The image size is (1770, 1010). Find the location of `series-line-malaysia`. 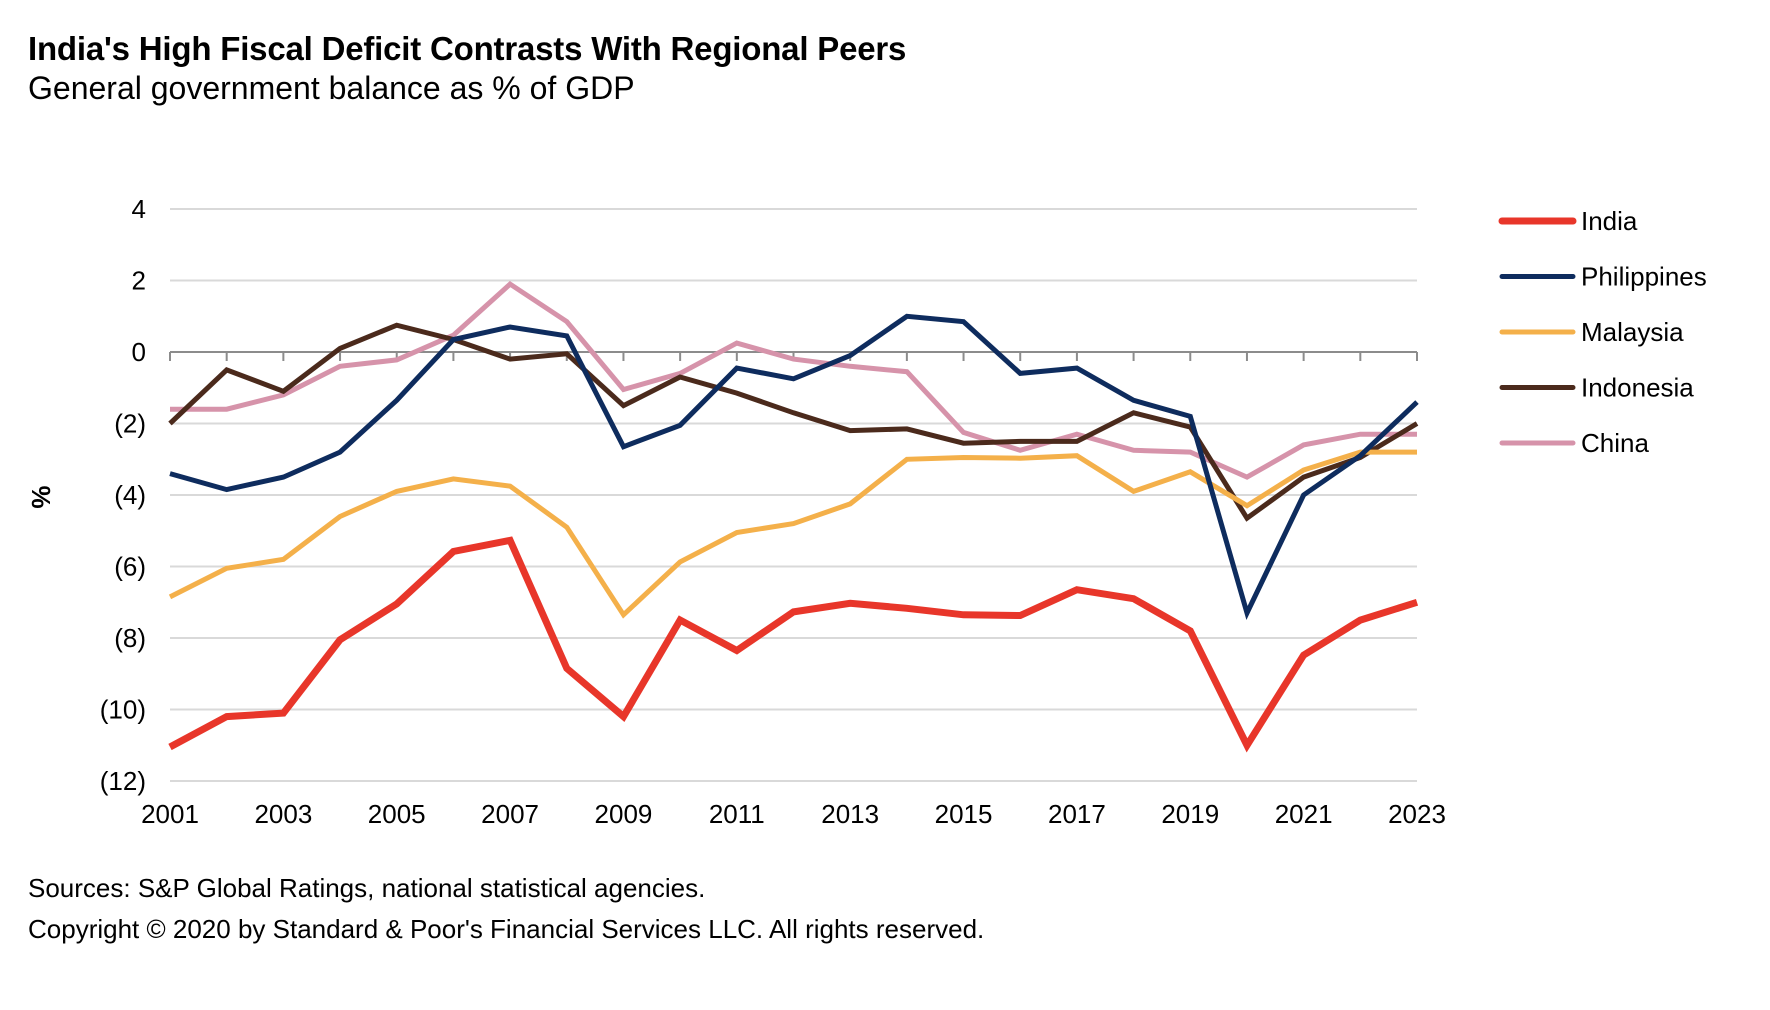

series-line-malaysia is located at coordinates (792, 534).